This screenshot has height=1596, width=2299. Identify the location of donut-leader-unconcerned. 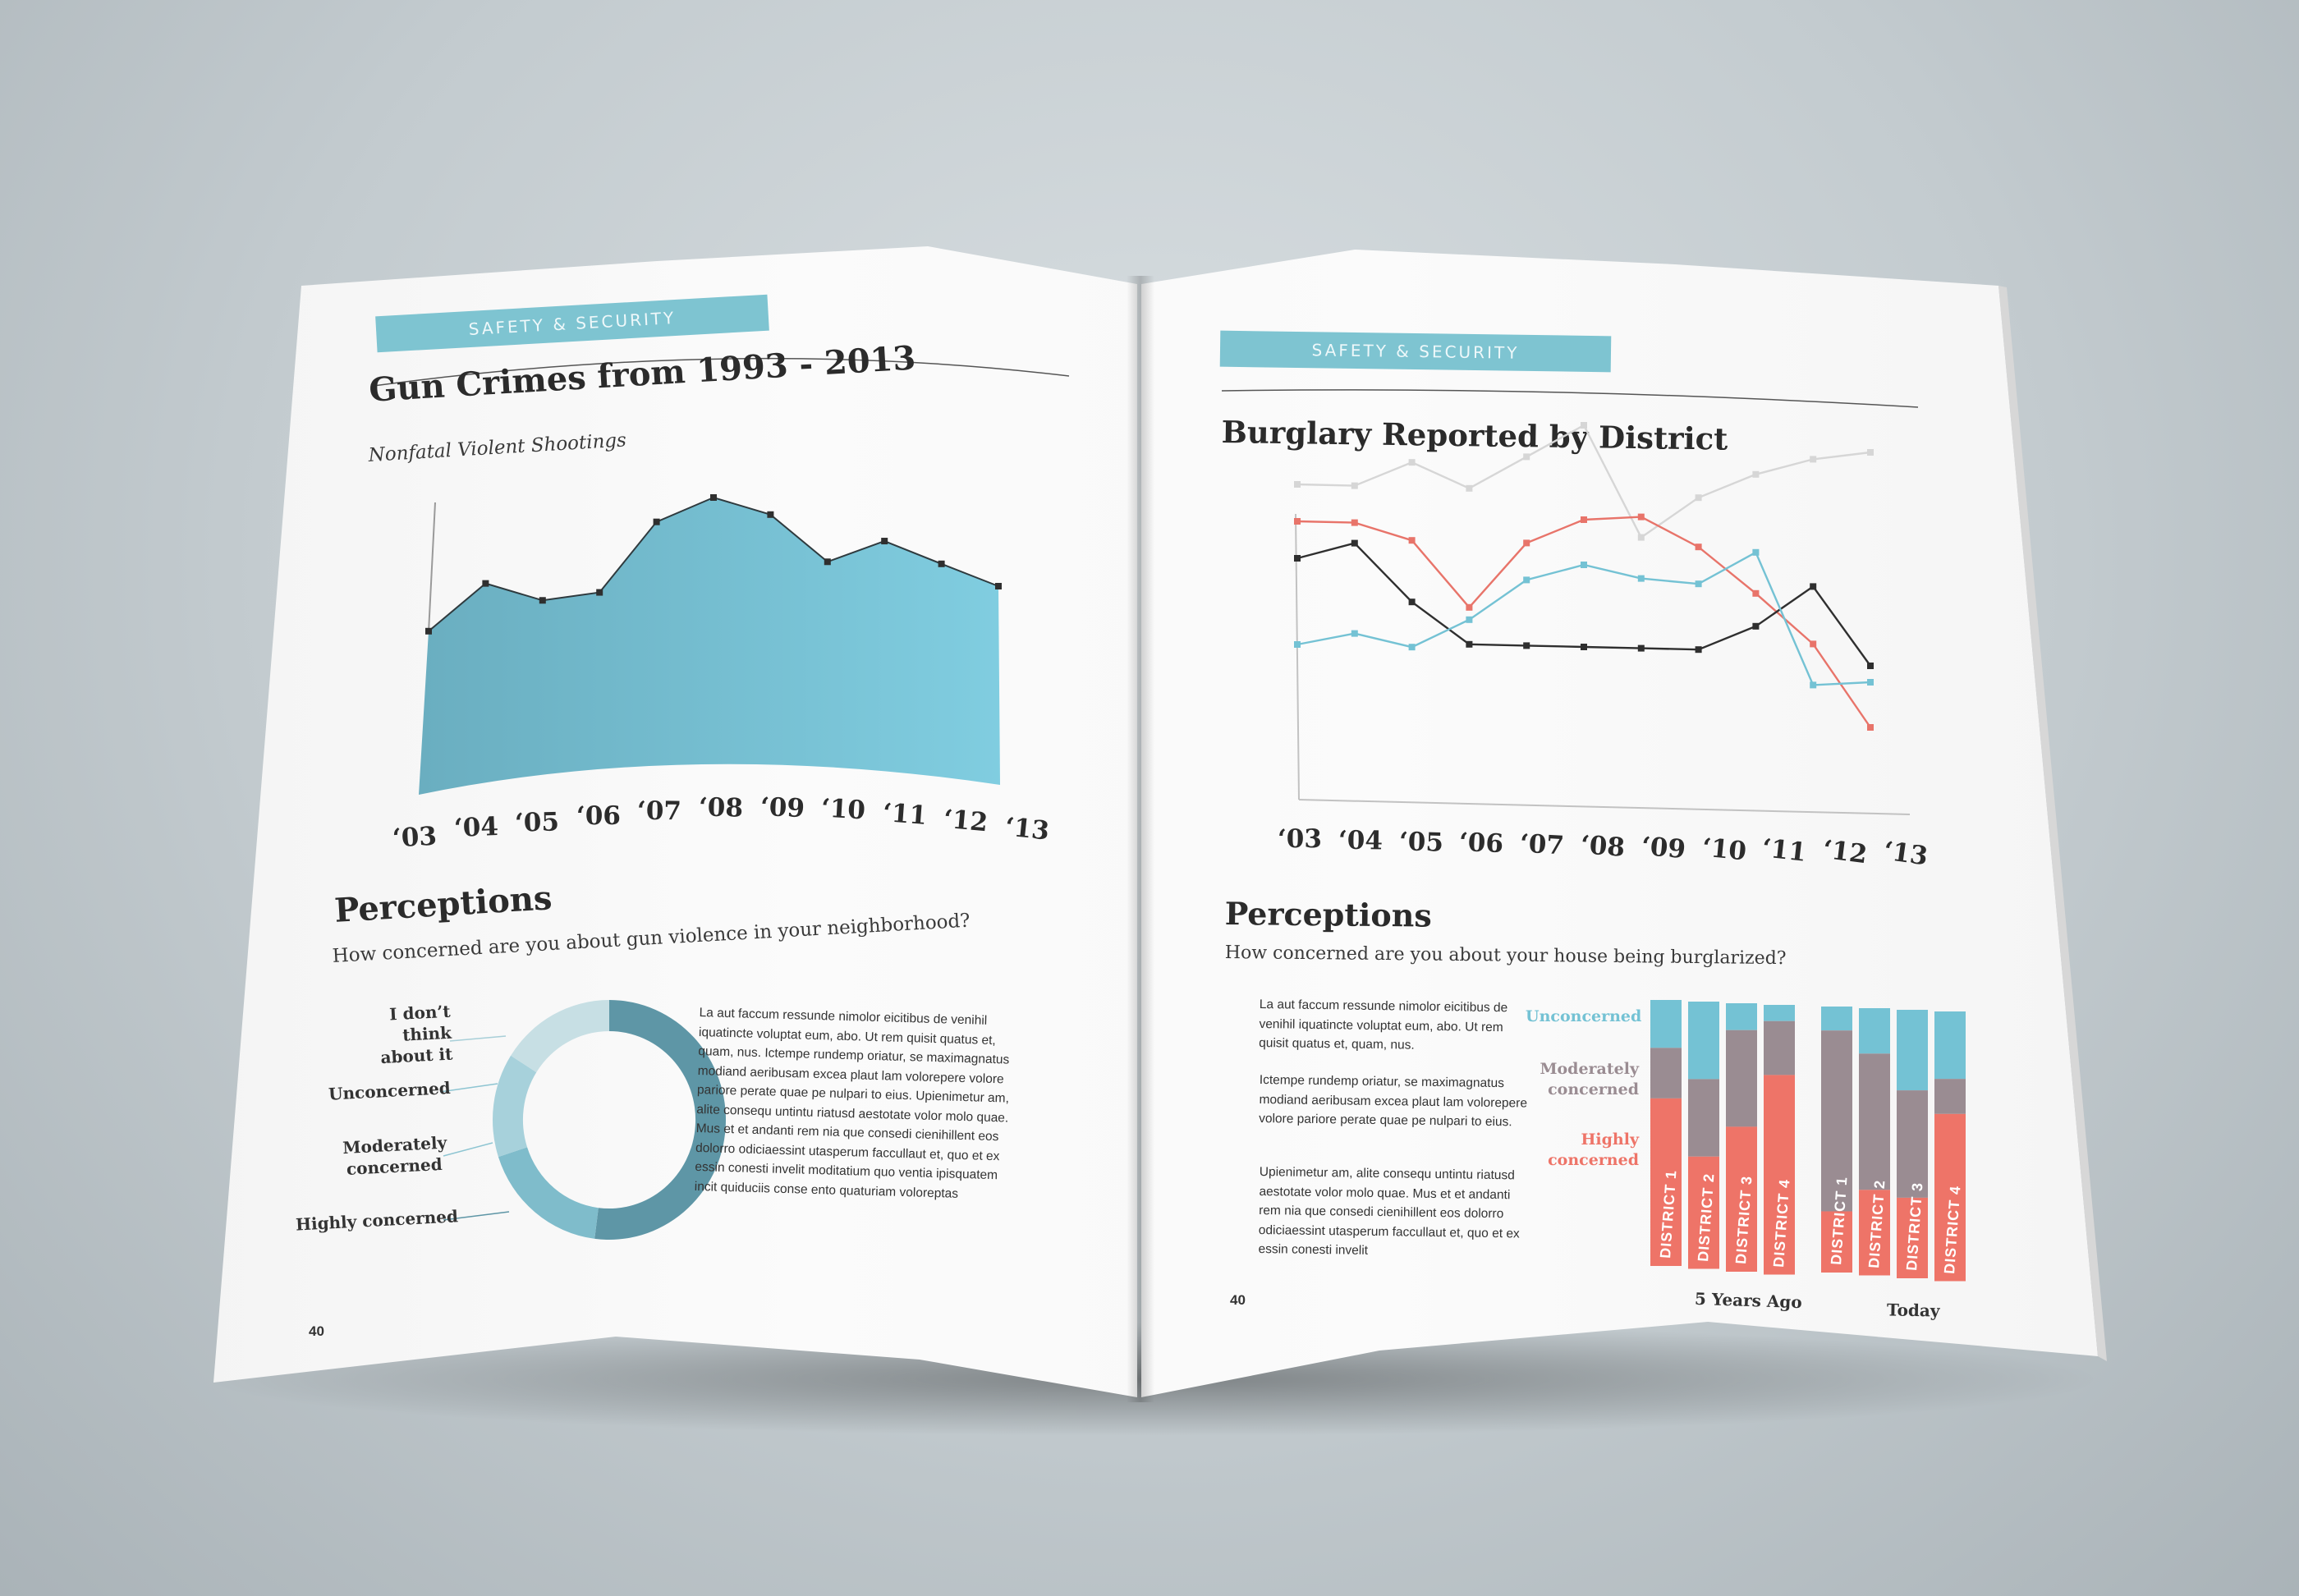
(469, 1088).